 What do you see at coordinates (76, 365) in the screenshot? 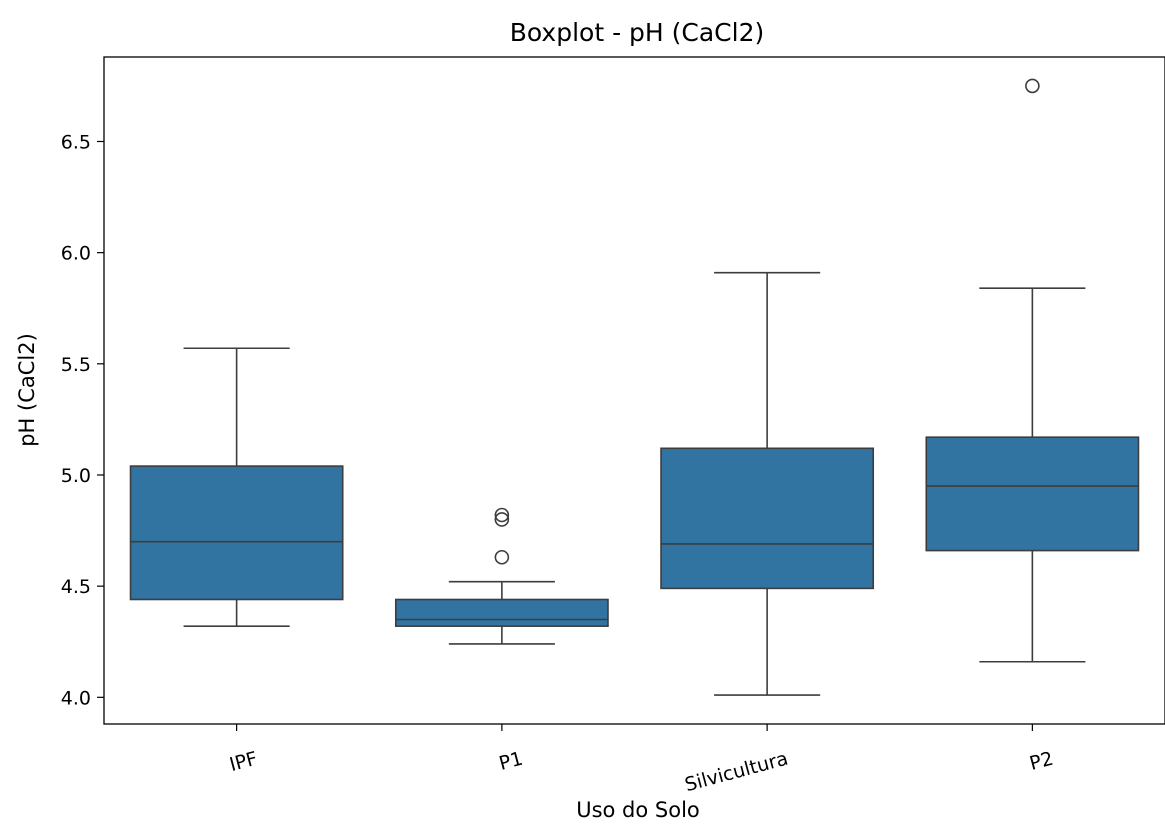
I see `y-tick-label: 5.5` at bounding box center [76, 365].